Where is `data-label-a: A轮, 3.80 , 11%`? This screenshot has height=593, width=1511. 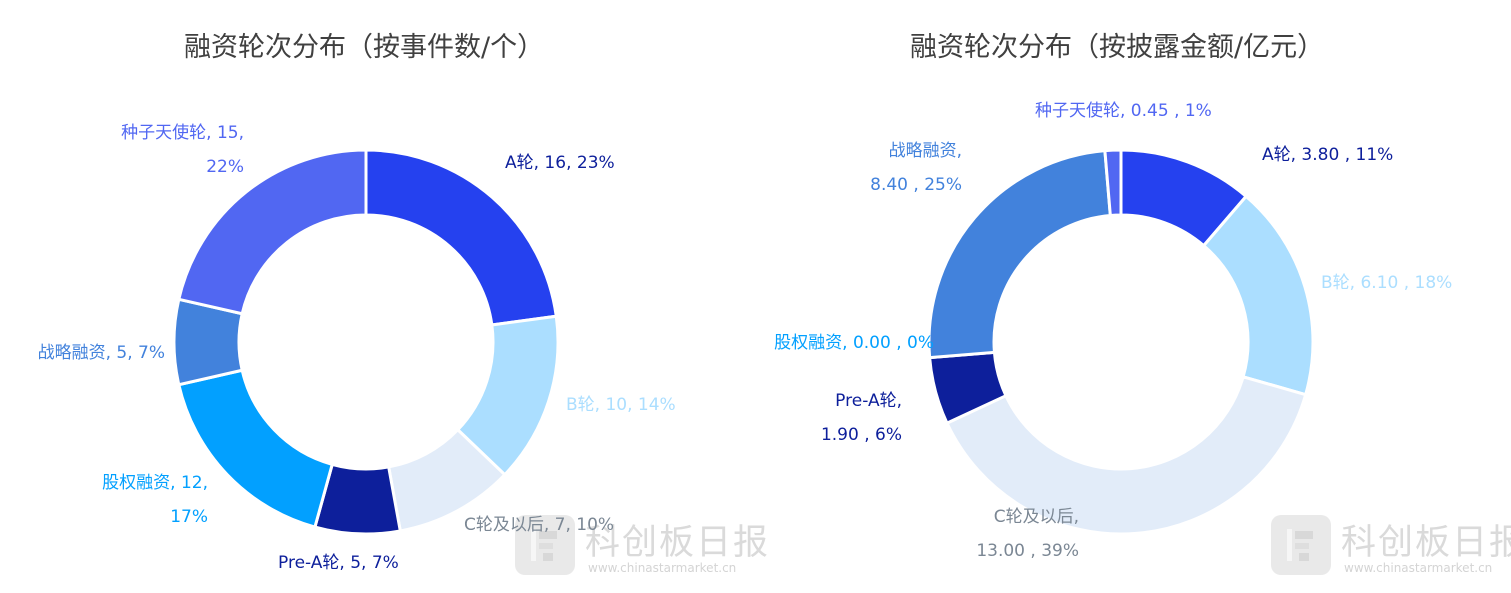
data-label-a: A轮, 3.80 , 11% is located at coordinates (1328, 155).